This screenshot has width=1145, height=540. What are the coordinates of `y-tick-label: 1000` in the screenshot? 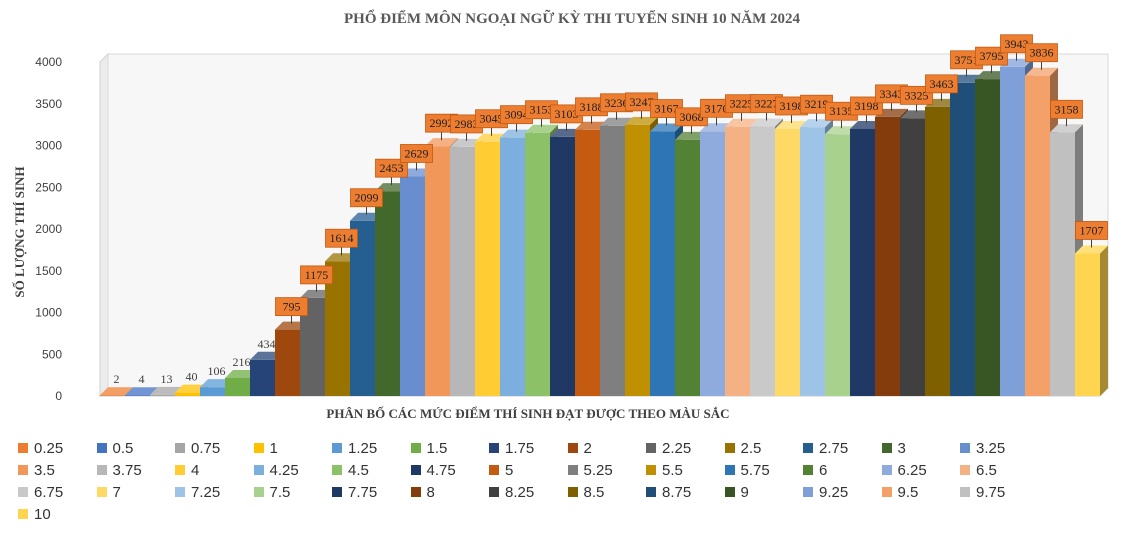 It's located at (48, 313).